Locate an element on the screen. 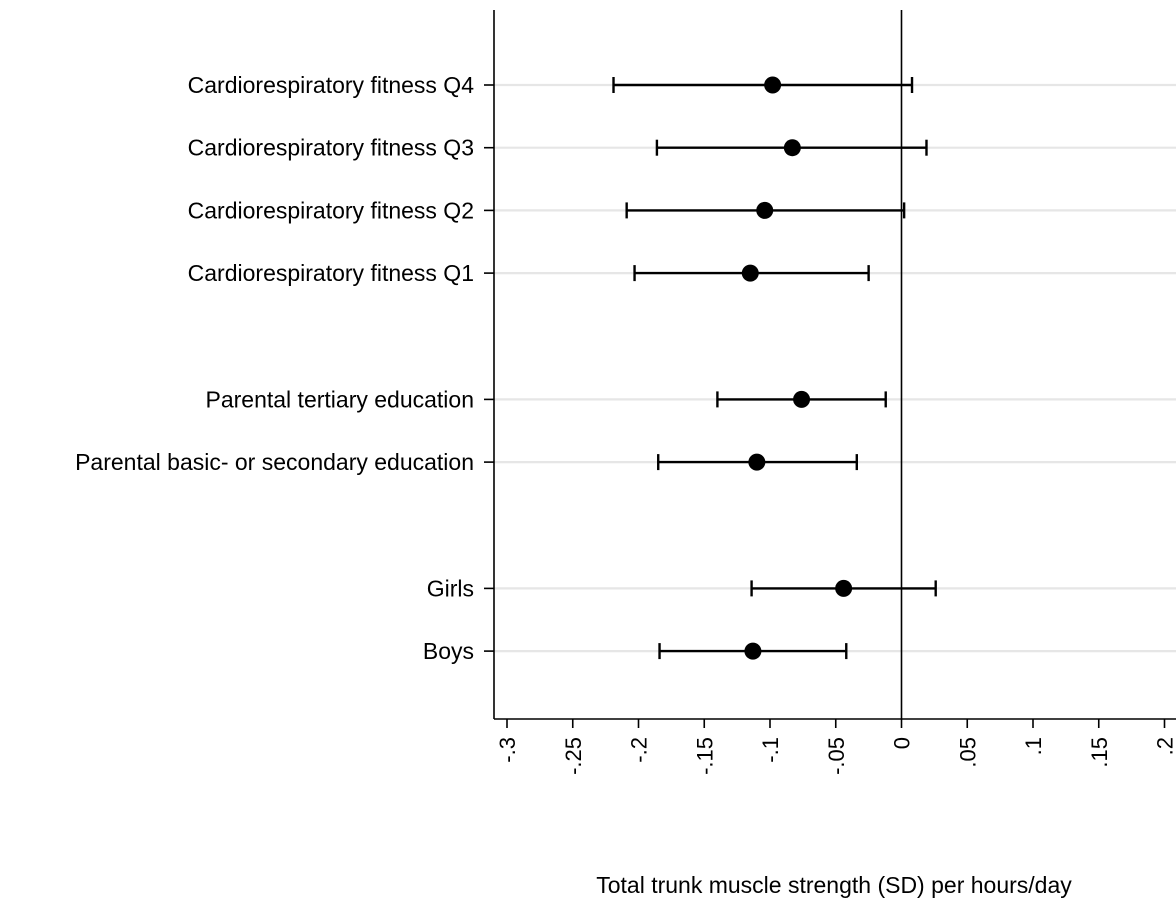 The height and width of the screenshot is (902, 1176). x-tick-label: -.15 is located at coordinates (704, 756).